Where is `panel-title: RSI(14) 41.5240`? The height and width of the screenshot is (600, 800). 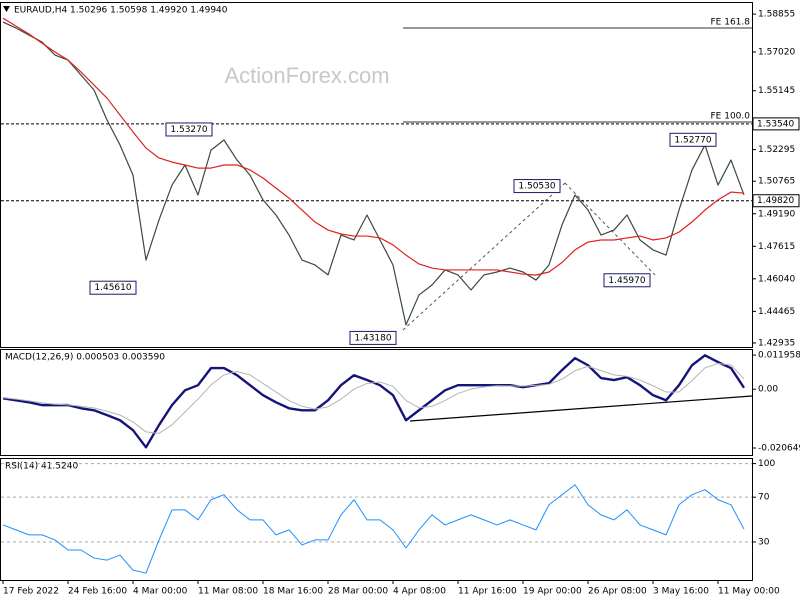
panel-title: RSI(14) 41.5240 is located at coordinates (41, 467).